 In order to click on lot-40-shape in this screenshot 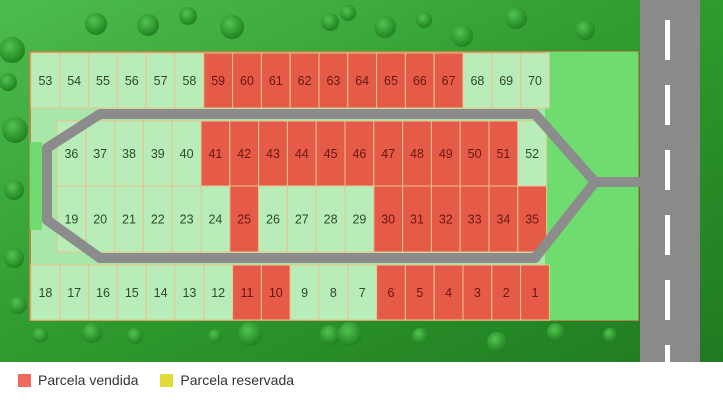, I will do `click(186, 153)`.